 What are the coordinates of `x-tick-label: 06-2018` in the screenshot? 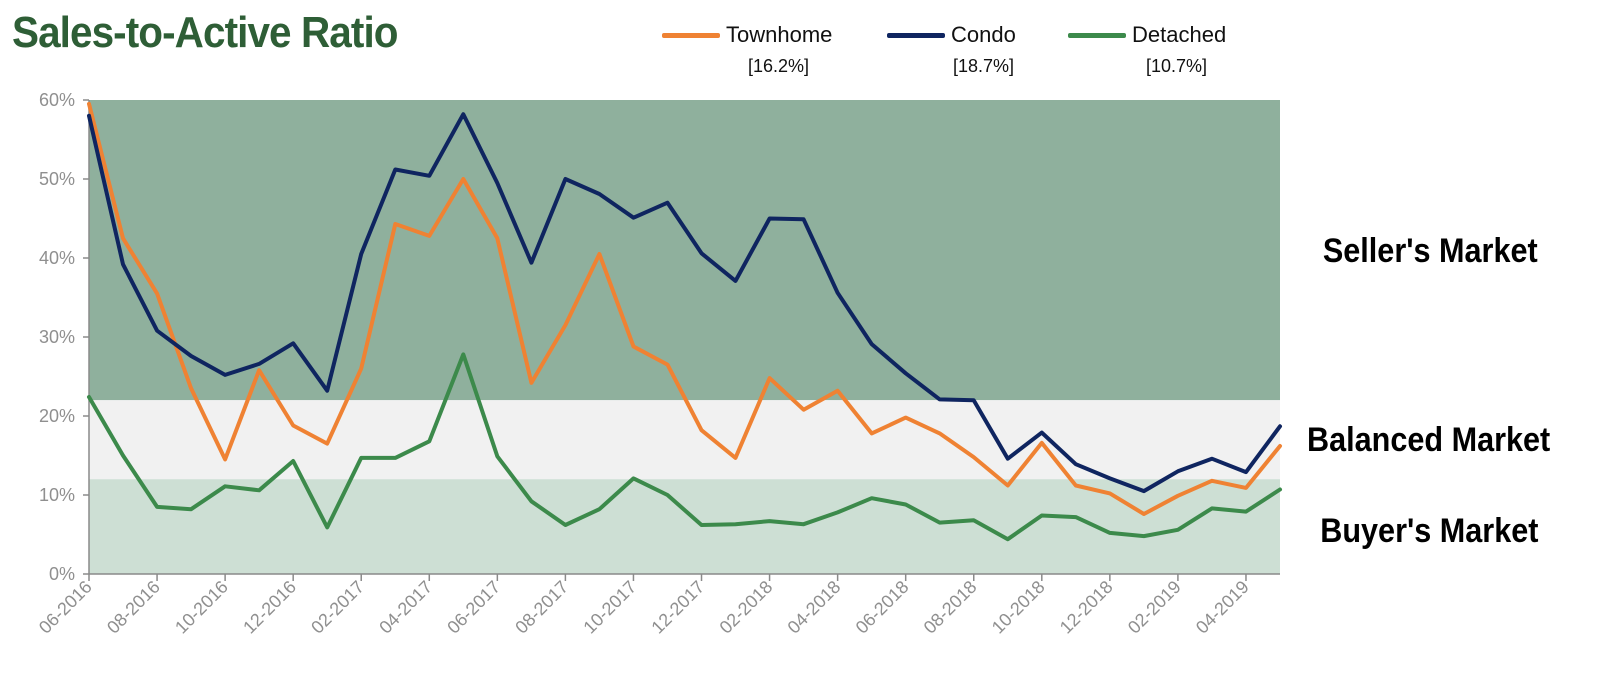 It's located at (882, 607).